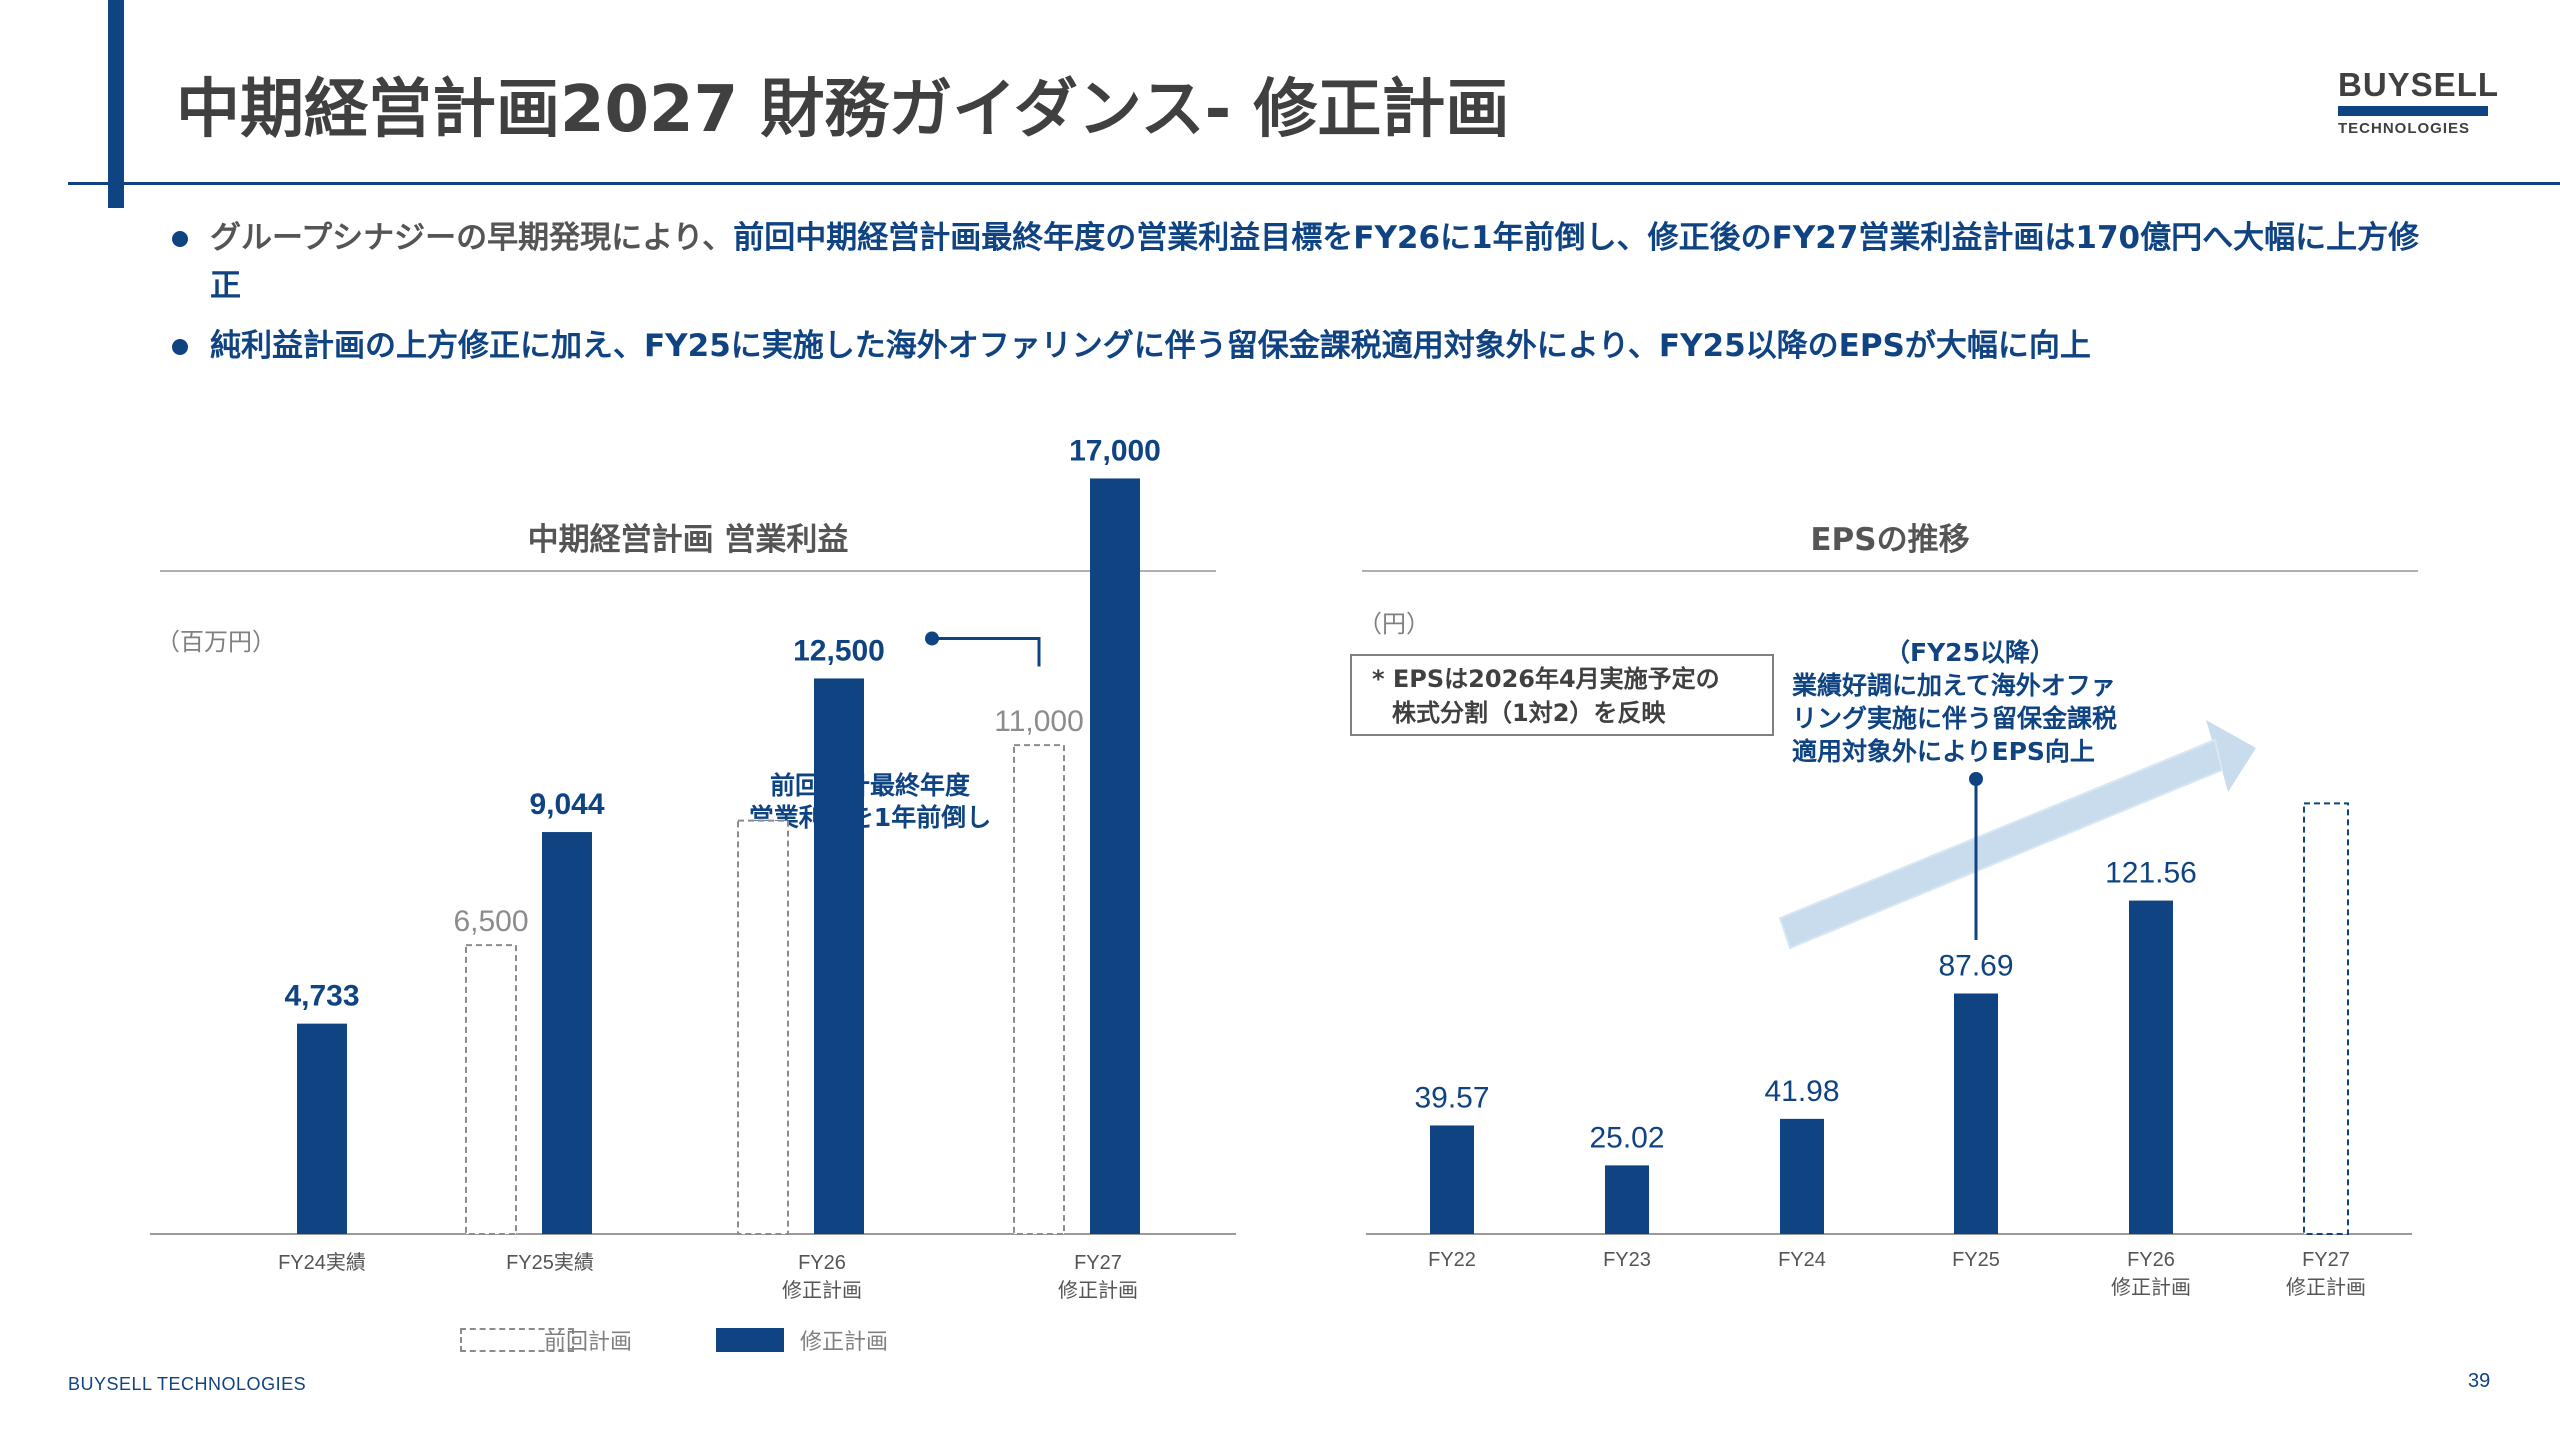 Image resolution: width=2560 pixels, height=1440 pixels. What do you see at coordinates (870, 802) in the screenshot?
I see `operating-profit-callout: 前回中計最終年度 営業利益を1年前倒し` at bounding box center [870, 802].